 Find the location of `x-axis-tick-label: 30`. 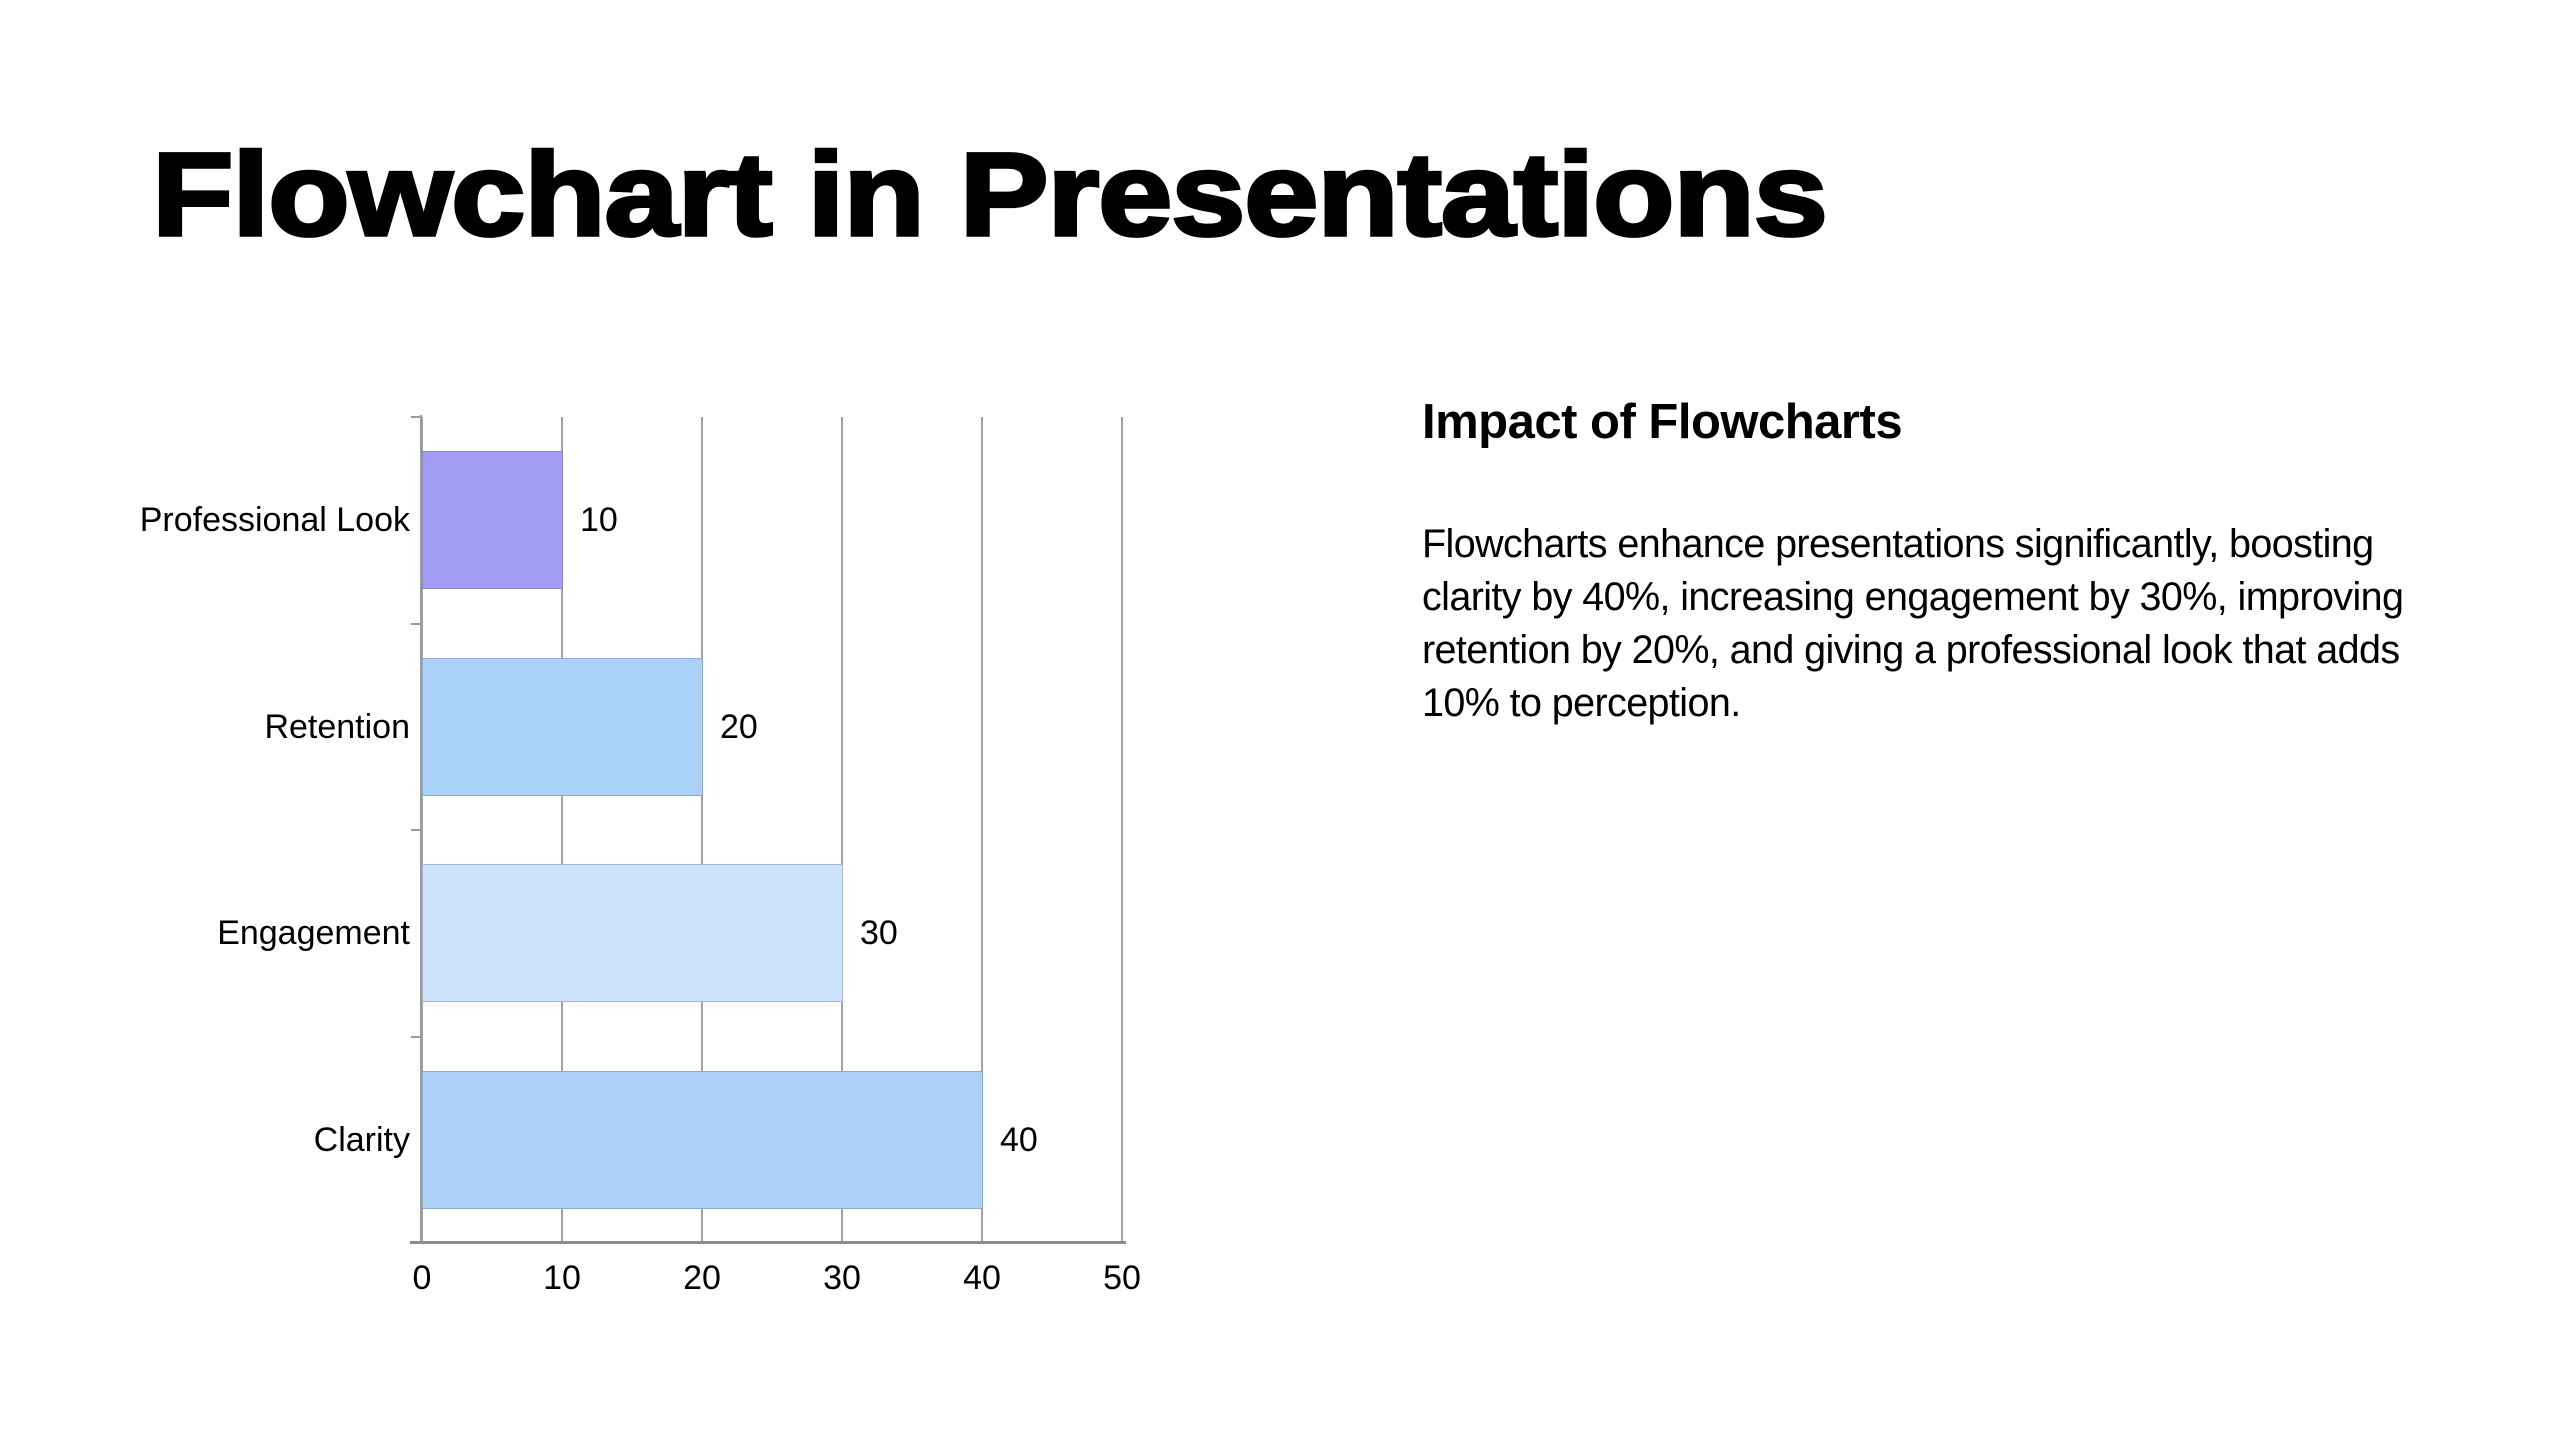

x-axis-tick-label: 30 is located at coordinates (842, 1278).